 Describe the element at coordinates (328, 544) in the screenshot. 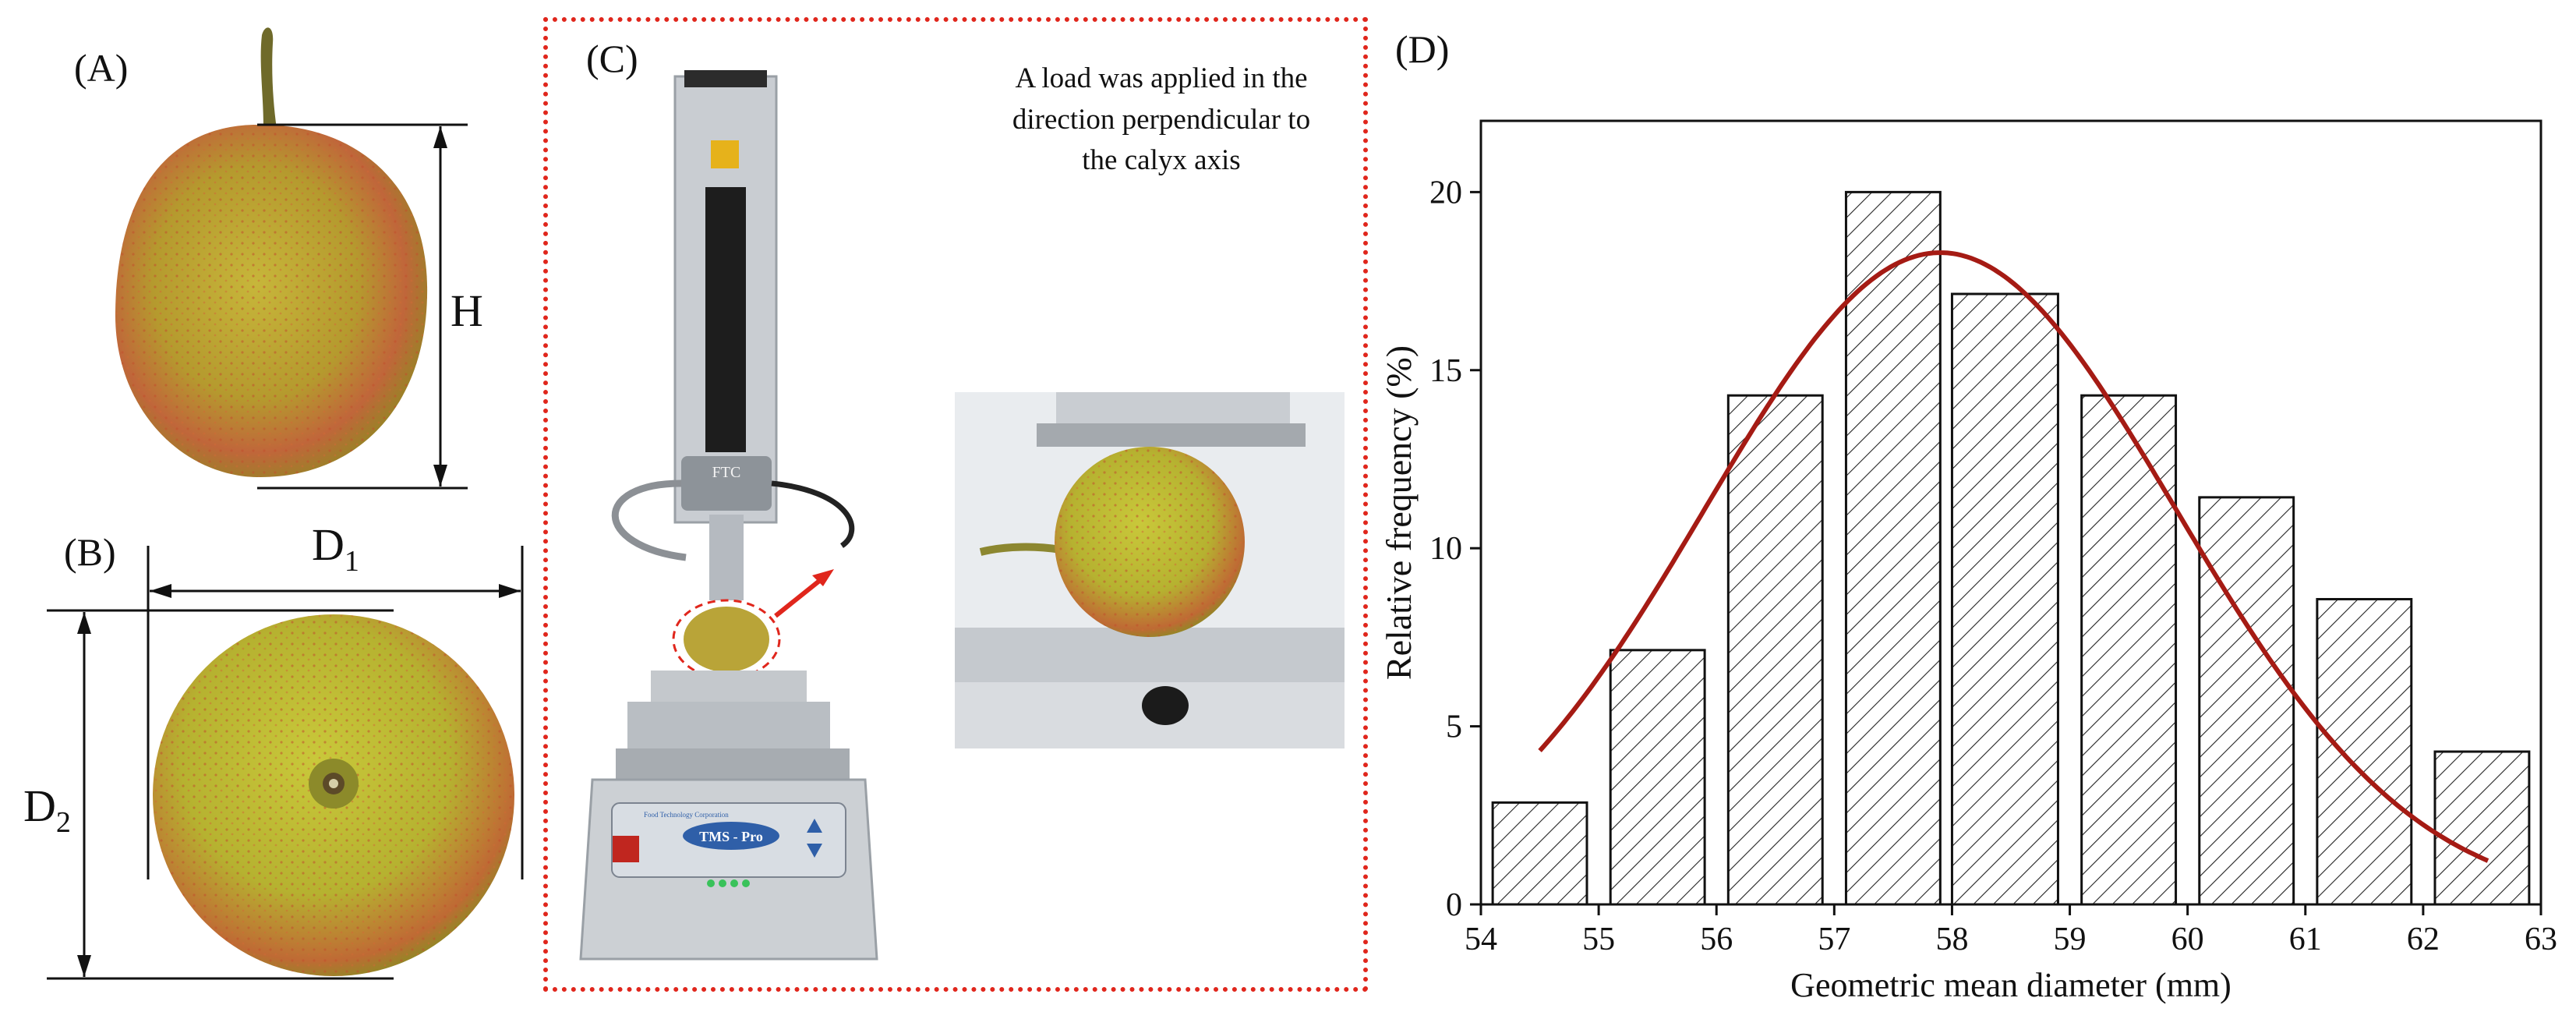

I see `d1-label-base: D` at that location.